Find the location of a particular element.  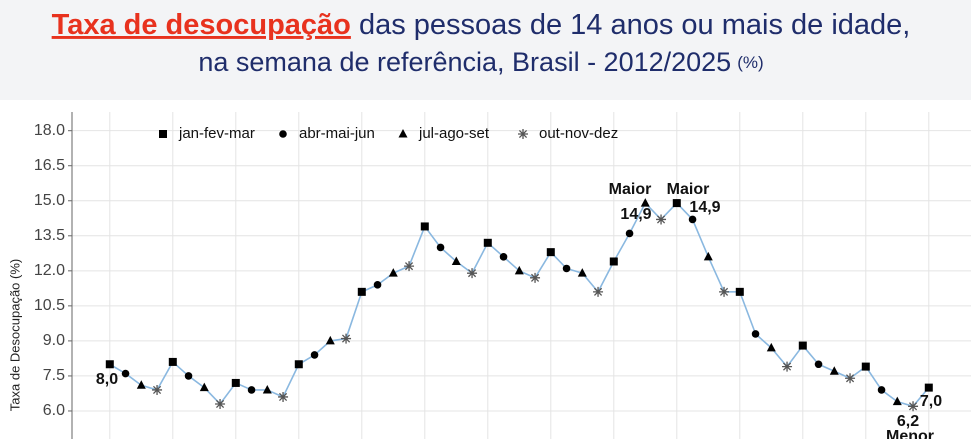

annotation: 8,0 is located at coordinates (107, 379).